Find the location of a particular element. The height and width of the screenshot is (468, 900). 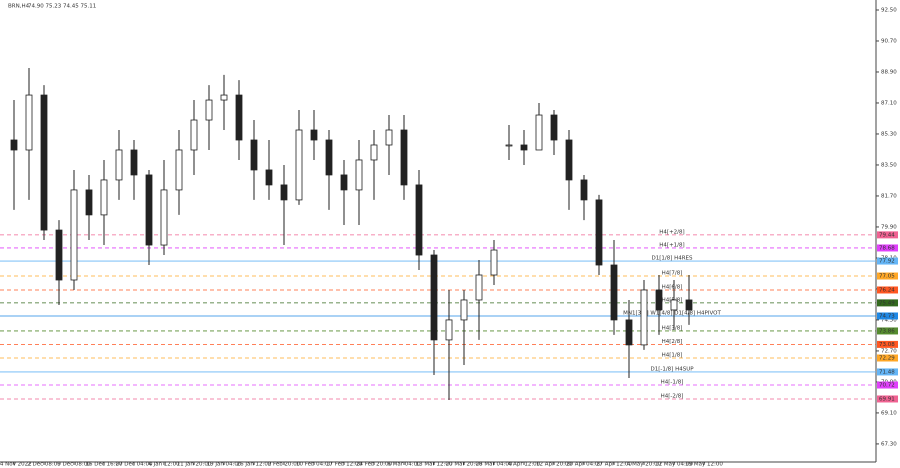

x-tick-label: 4 May 20:00 is located at coordinates (644, 465).